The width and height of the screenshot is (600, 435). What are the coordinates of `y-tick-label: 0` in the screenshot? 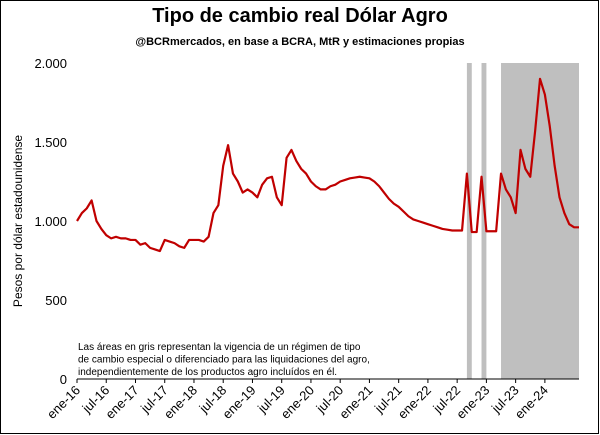 It's located at (63, 379).